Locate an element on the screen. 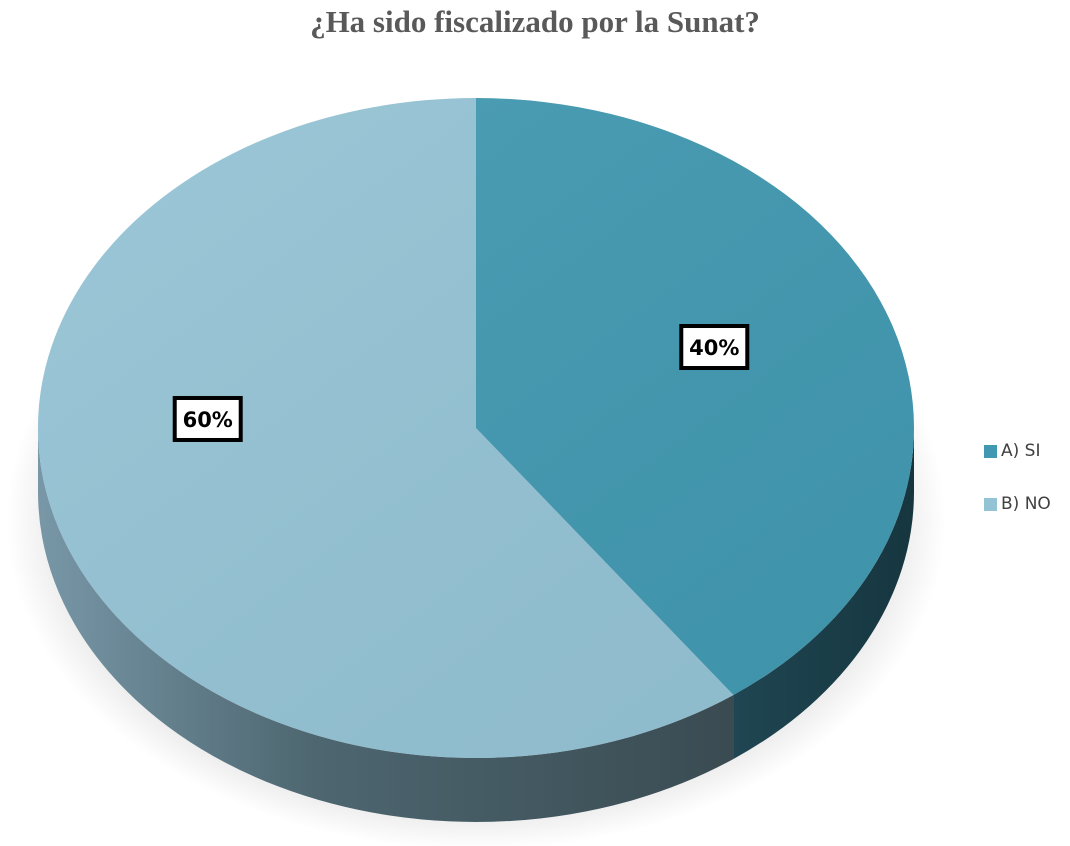 The image size is (1070, 846). data-label-no: 60% is located at coordinates (207, 418).